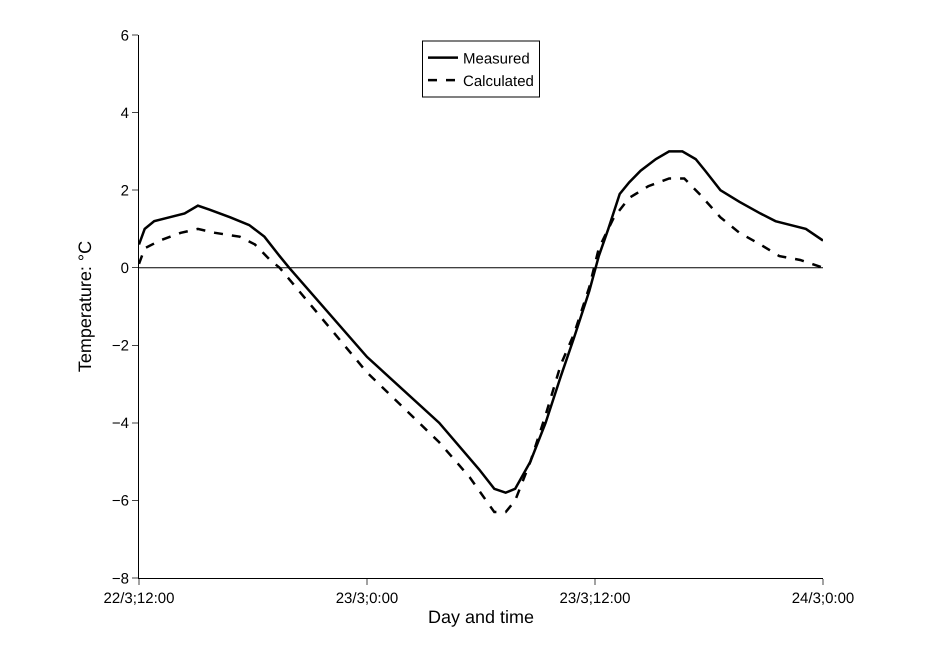 This screenshot has width=926, height=648. Describe the element at coordinates (124, 268) in the screenshot. I see `y-tick-label: 0` at that location.